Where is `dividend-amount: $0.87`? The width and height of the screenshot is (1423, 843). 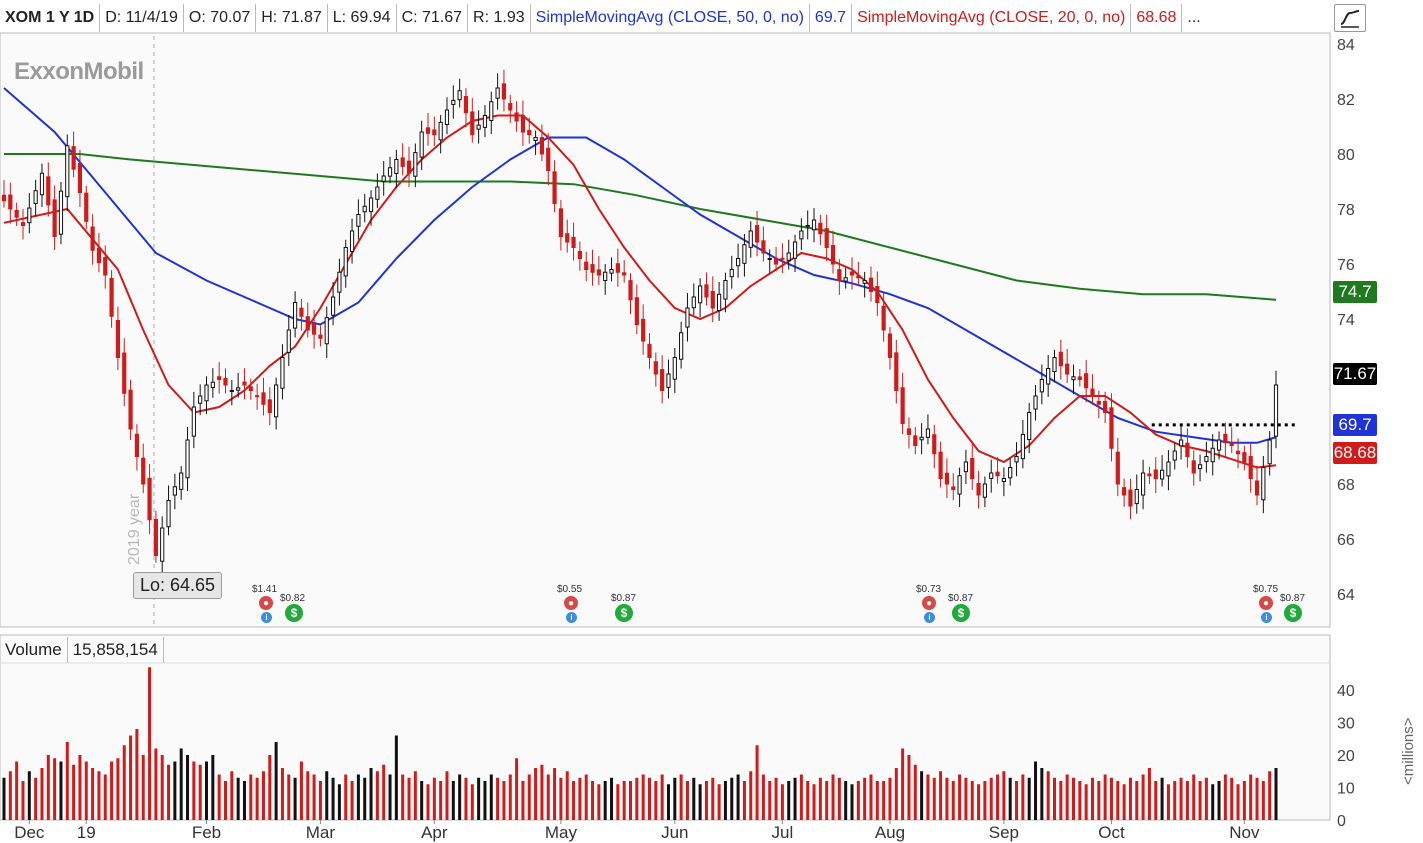 dividend-amount: $0.87 is located at coordinates (1293, 598).